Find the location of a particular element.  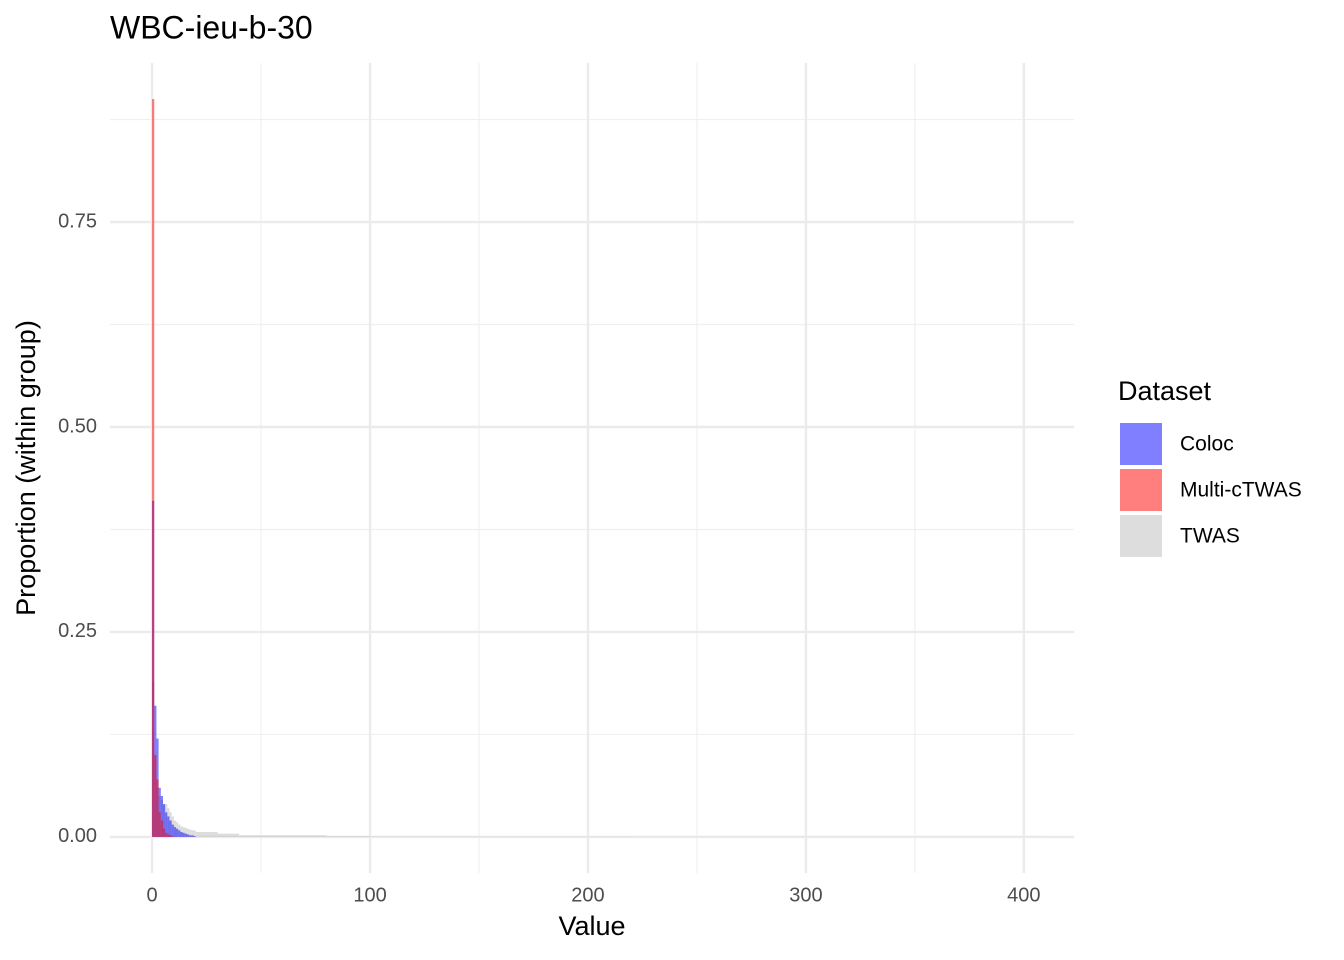

x-tick-label: 0 is located at coordinates (152, 895).